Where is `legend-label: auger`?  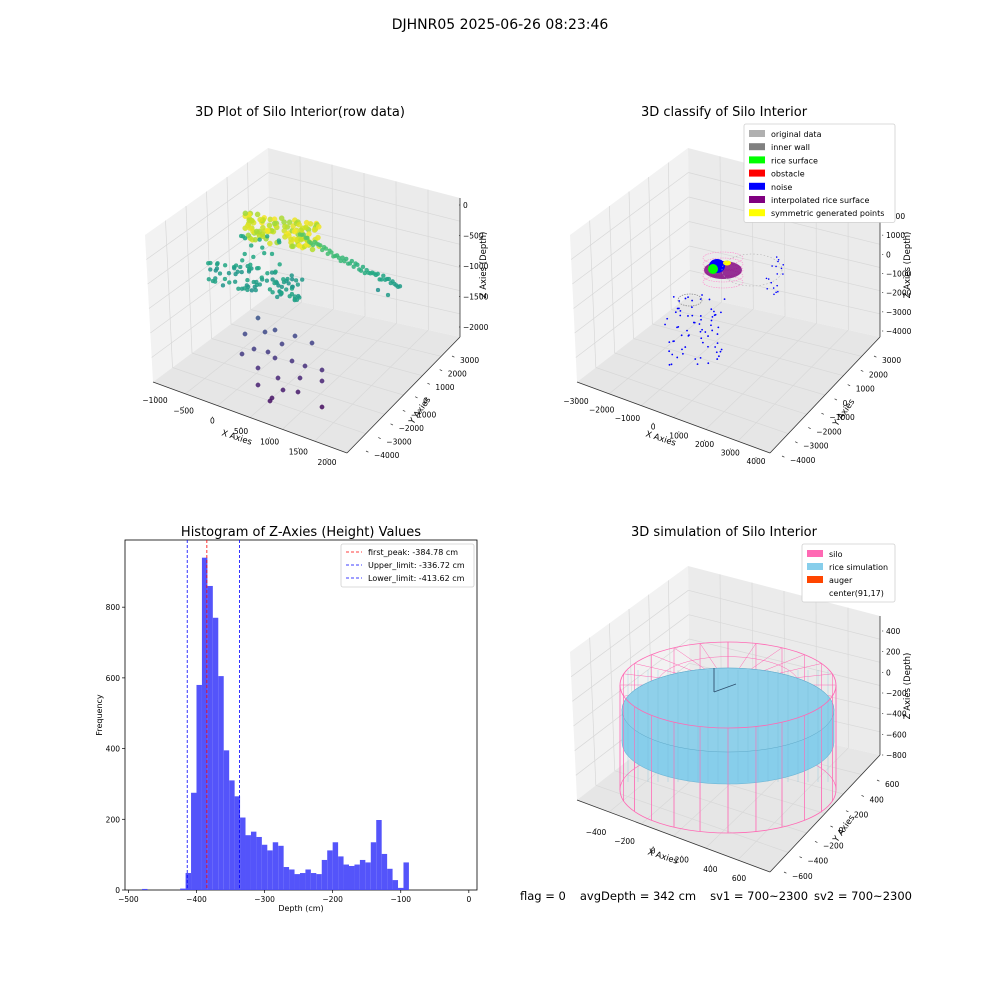 legend-label: auger is located at coordinates (841, 580).